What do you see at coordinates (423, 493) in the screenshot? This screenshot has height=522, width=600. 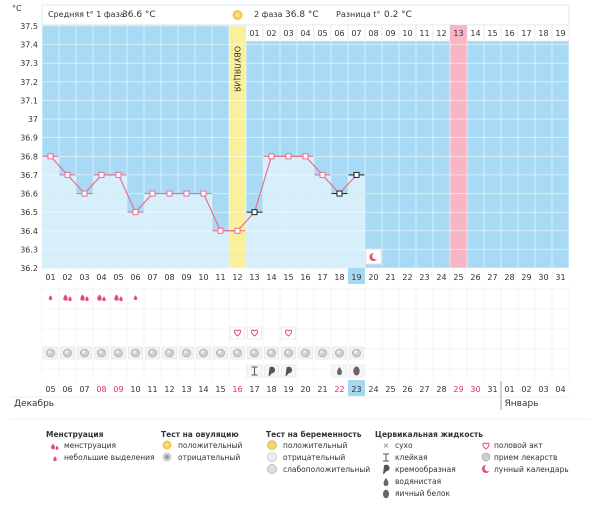 I see `legend-fluid-eggwhite-label: яичный белок` at bounding box center [423, 493].